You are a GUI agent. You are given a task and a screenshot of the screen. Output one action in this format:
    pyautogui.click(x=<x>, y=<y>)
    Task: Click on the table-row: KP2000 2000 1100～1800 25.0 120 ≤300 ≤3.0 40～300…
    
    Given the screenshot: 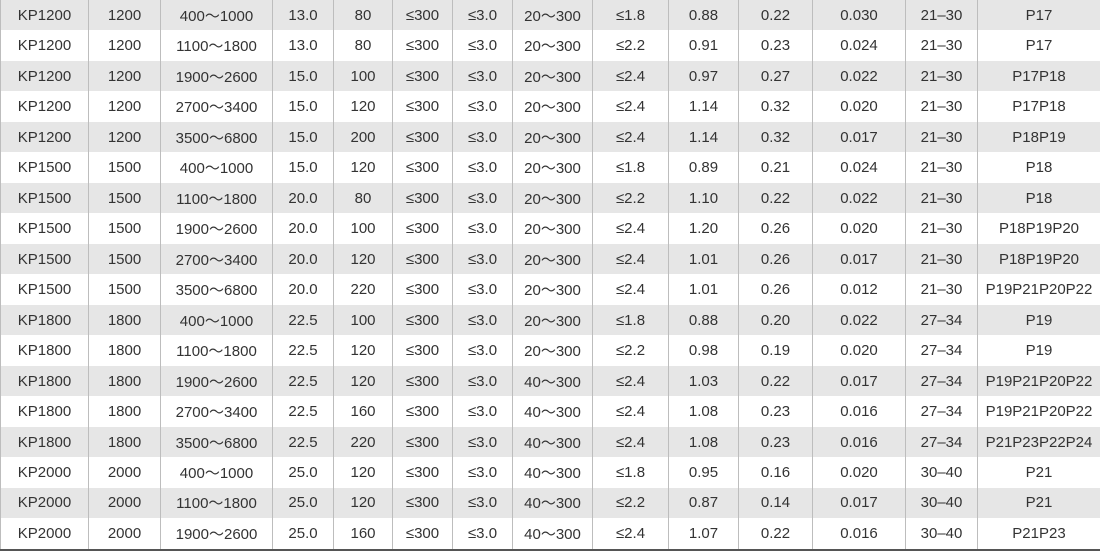 What is the action you would take?
    pyautogui.click(x=550, y=503)
    